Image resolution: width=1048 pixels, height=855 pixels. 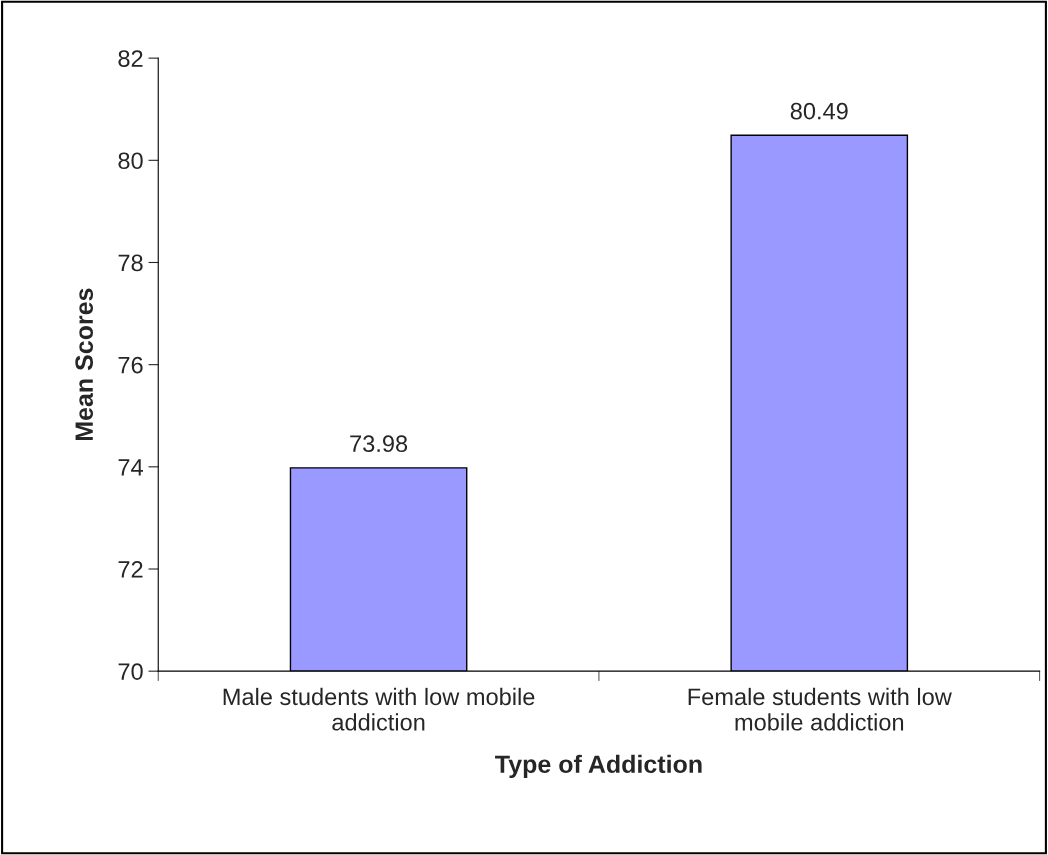 I want to click on y-tick-label: 74, so click(x=130, y=467).